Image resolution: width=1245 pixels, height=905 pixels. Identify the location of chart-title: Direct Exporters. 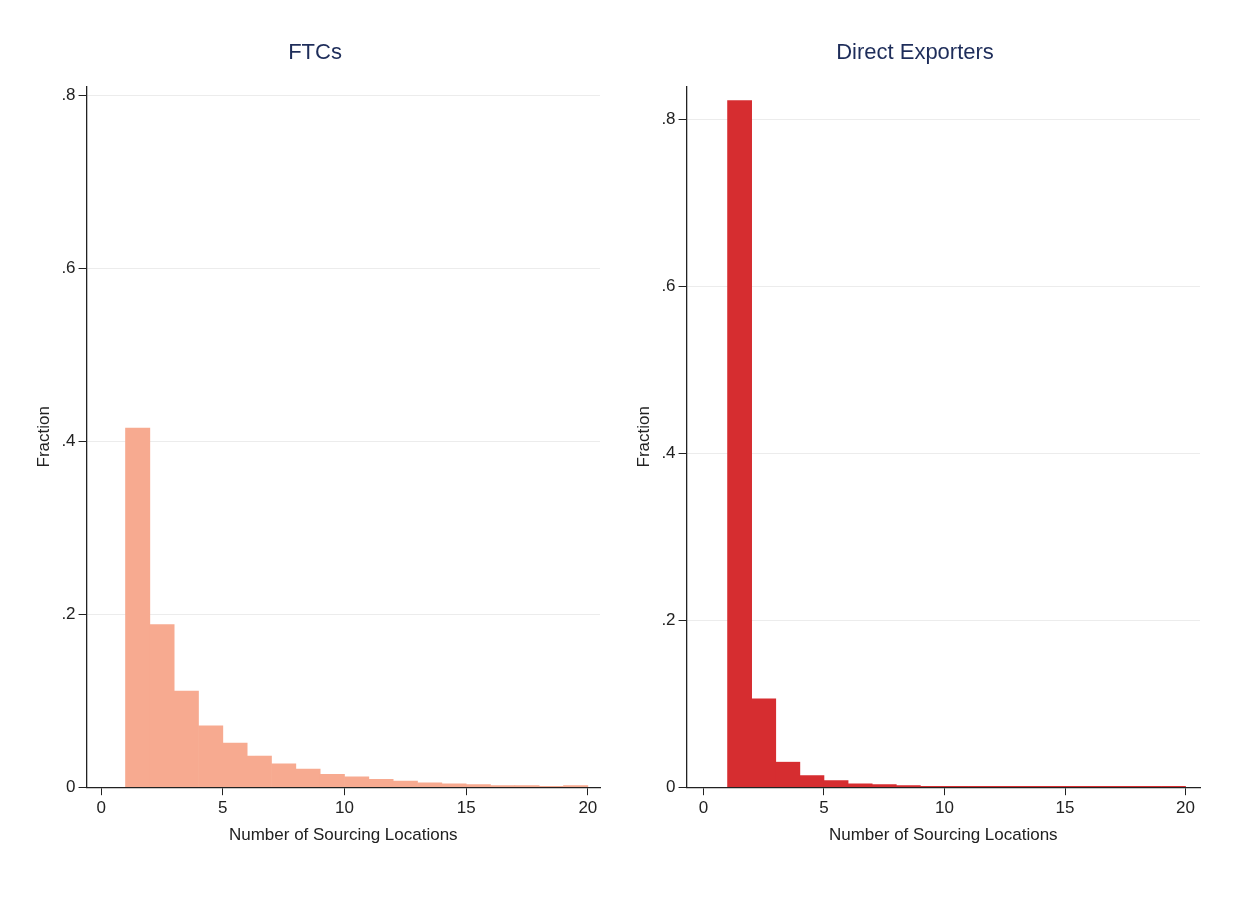
(915, 52).